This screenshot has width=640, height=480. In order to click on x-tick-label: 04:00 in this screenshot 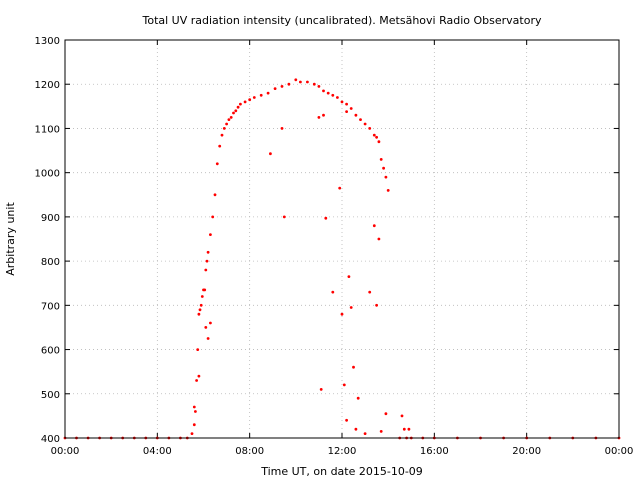, I will do `click(157, 451)`.